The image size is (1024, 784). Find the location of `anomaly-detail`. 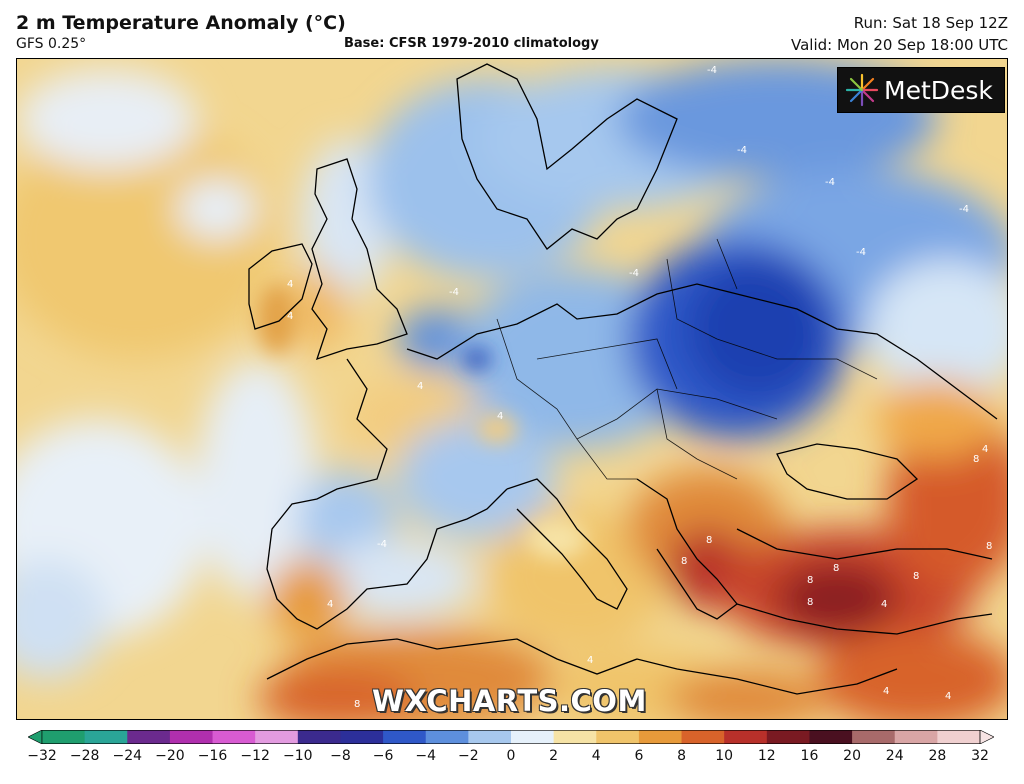

anomaly-detail is located at coordinates (422, 421).